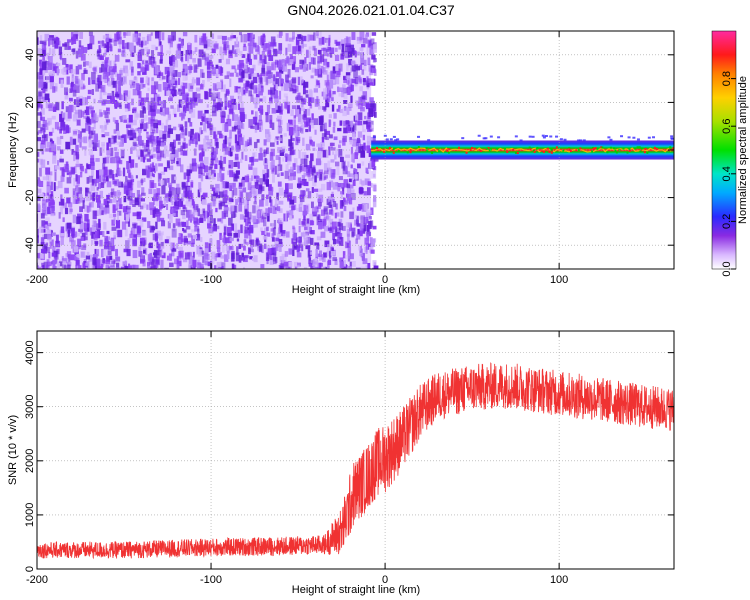 This screenshot has height=600, width=750. I want to click on tick-label-y: -20, so click(30, 198).